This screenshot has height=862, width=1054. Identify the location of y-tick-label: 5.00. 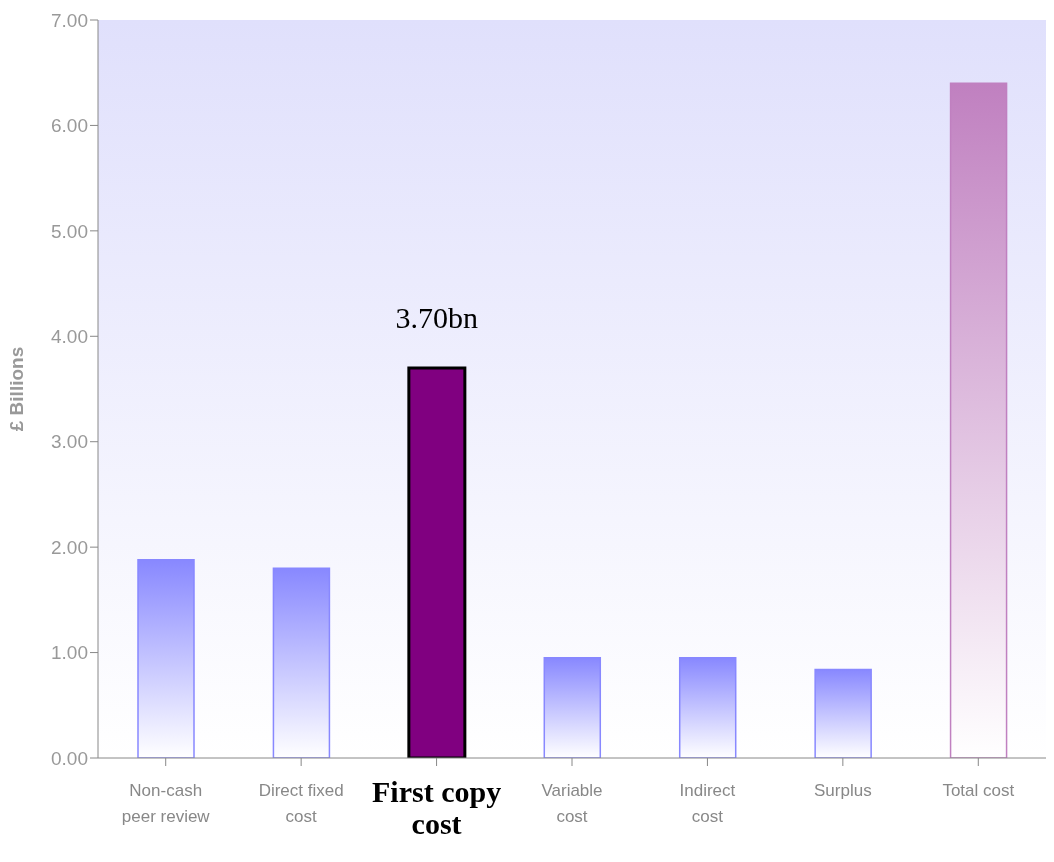
(69, 231).